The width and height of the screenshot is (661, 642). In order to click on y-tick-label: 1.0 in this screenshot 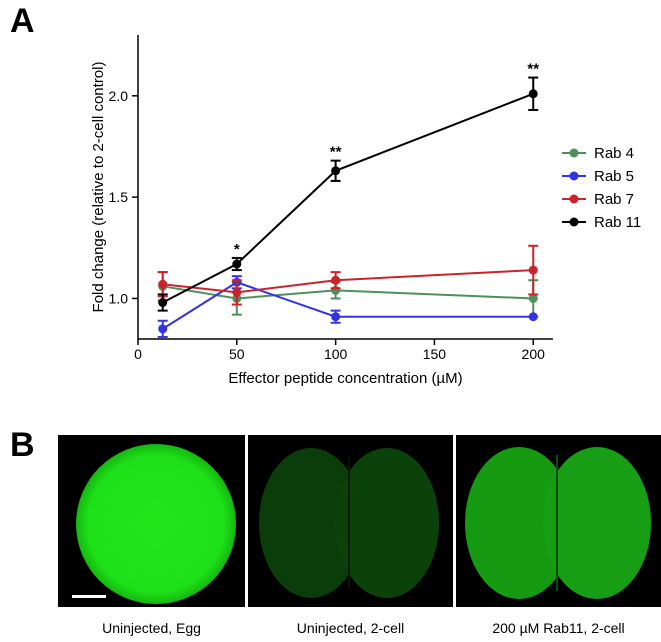, I will do `click(119, 298)`.